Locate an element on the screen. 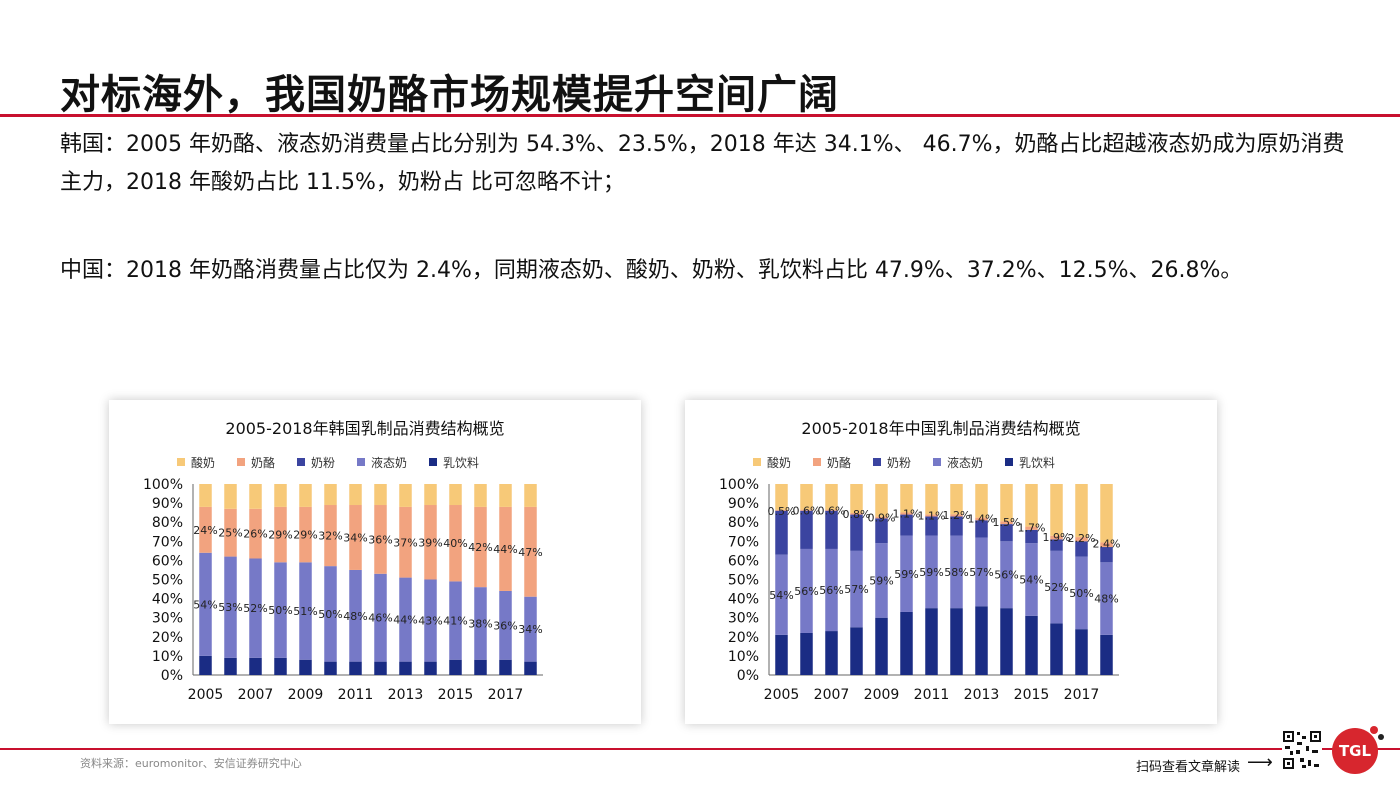  y-tick-label: 50% is located at coordinates (743, 581).